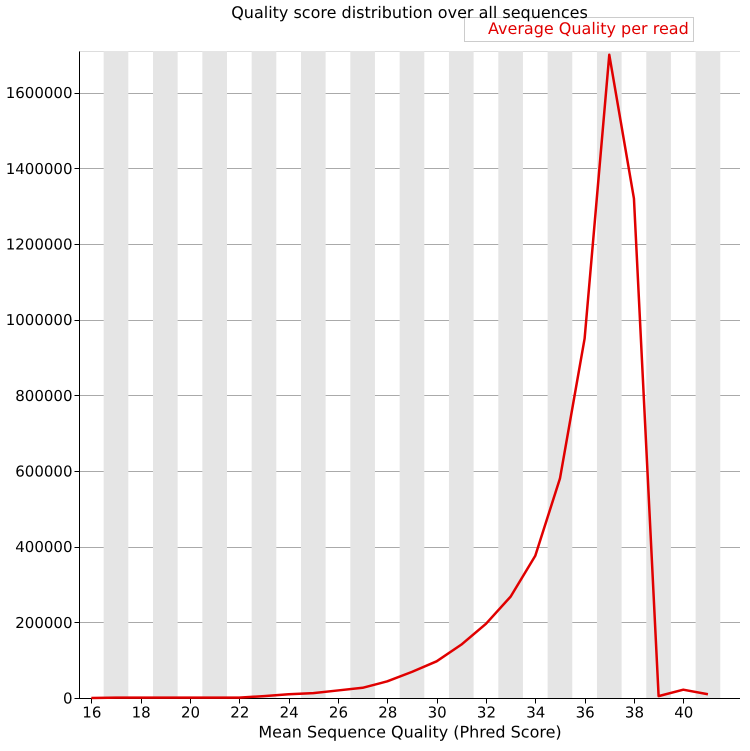  I want to click on x-tick-label: 38, so click(634, 713).